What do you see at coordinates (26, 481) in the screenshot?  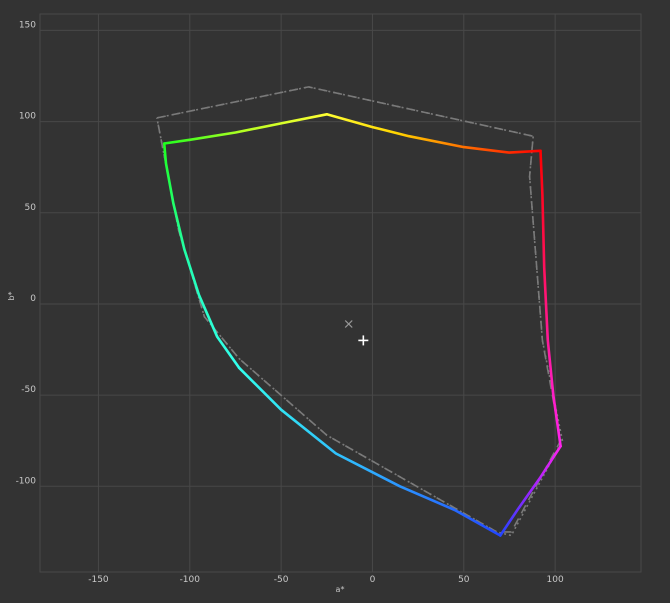 I see `y-tick-label: -100` at bounding box center [26, 481].